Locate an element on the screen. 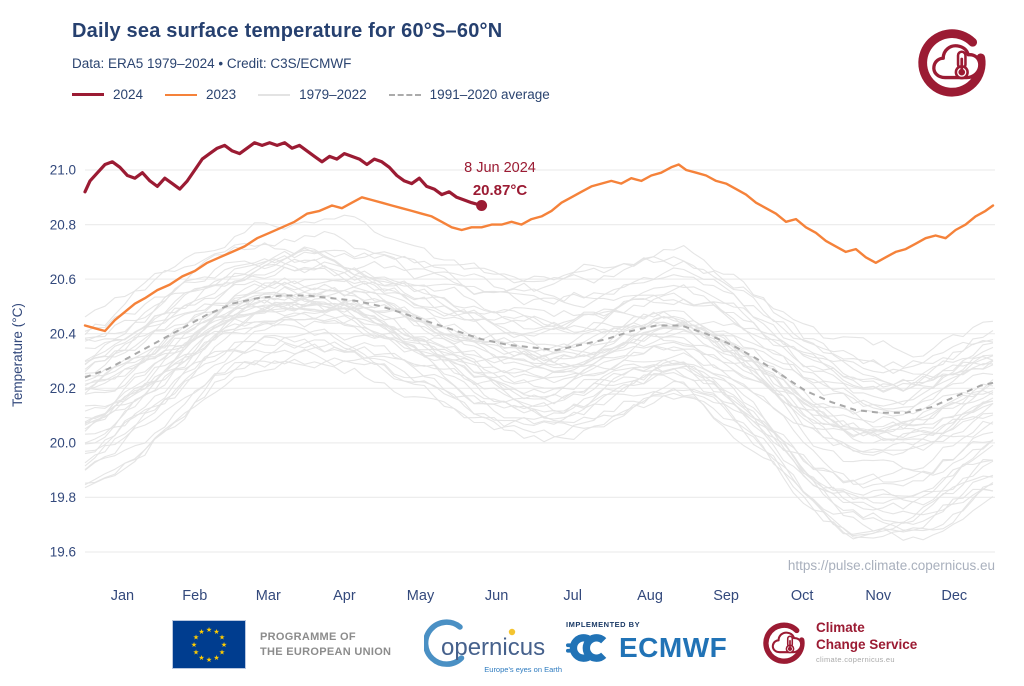  copernicus-logo: opernicus Europe's eyes on Earth is located at coordinates (493, 648).